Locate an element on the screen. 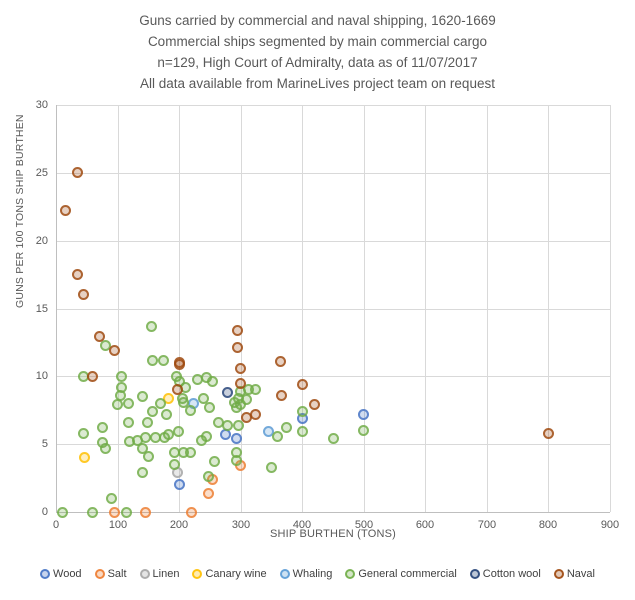 This screenshot has height=600, width=635. legend-label: Wood is located at coordinates (67, 574).